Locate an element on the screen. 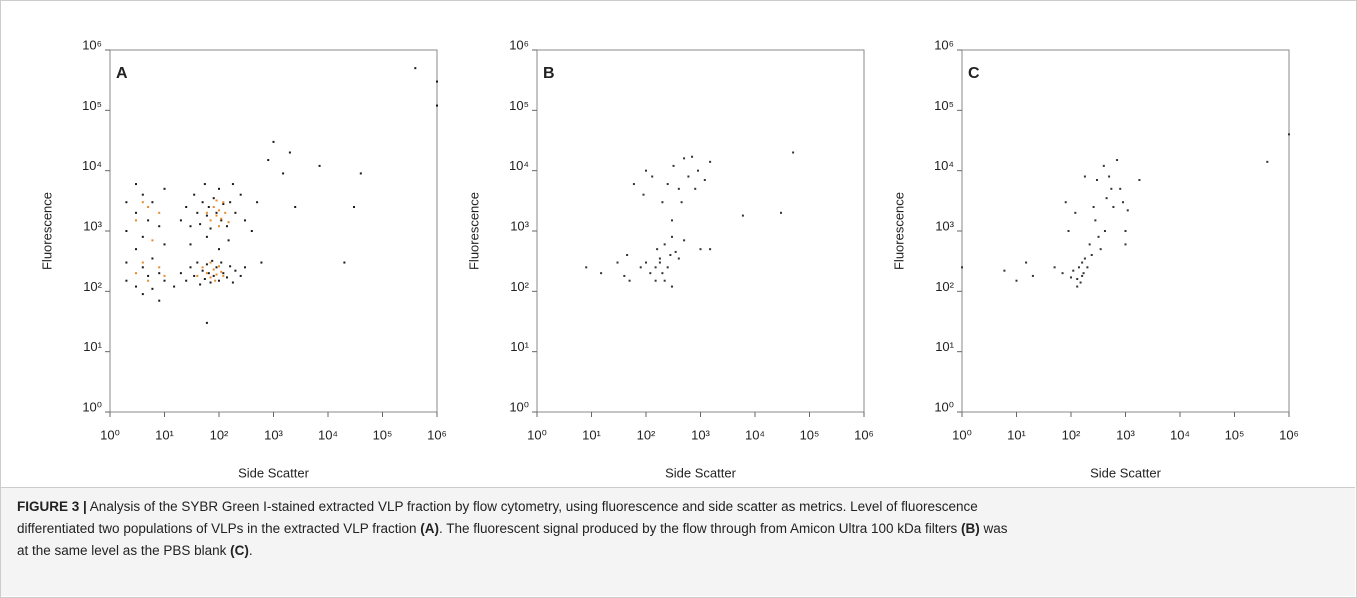 This screenshot has width=1357, height=598. y-tick-label: 10³ is located at coordinates (519, 225).